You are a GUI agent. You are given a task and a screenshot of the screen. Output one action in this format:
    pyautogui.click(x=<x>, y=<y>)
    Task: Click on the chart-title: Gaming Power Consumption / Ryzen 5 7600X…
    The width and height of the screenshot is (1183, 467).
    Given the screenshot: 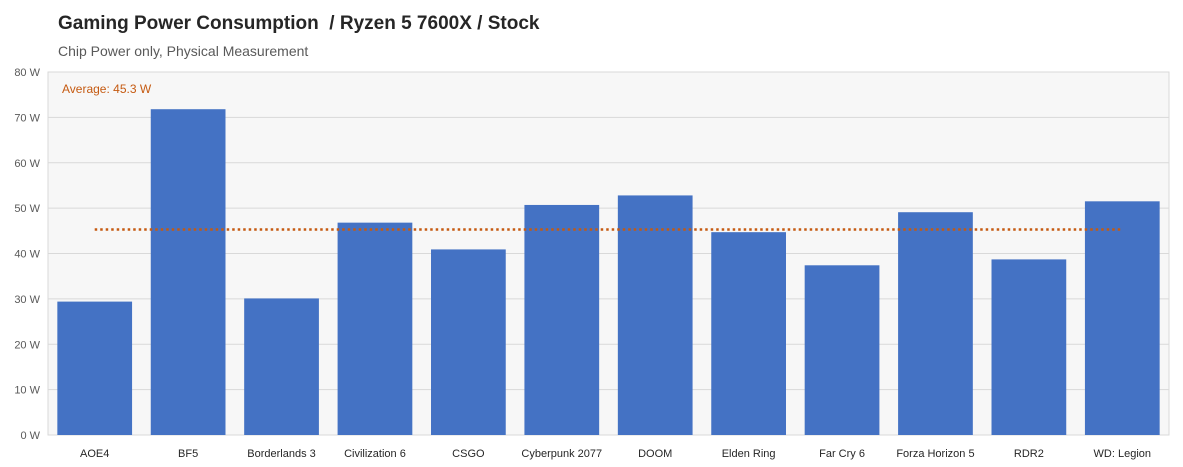 What is the action you would take?
    pyautogui.click(x=299, y=23)
    